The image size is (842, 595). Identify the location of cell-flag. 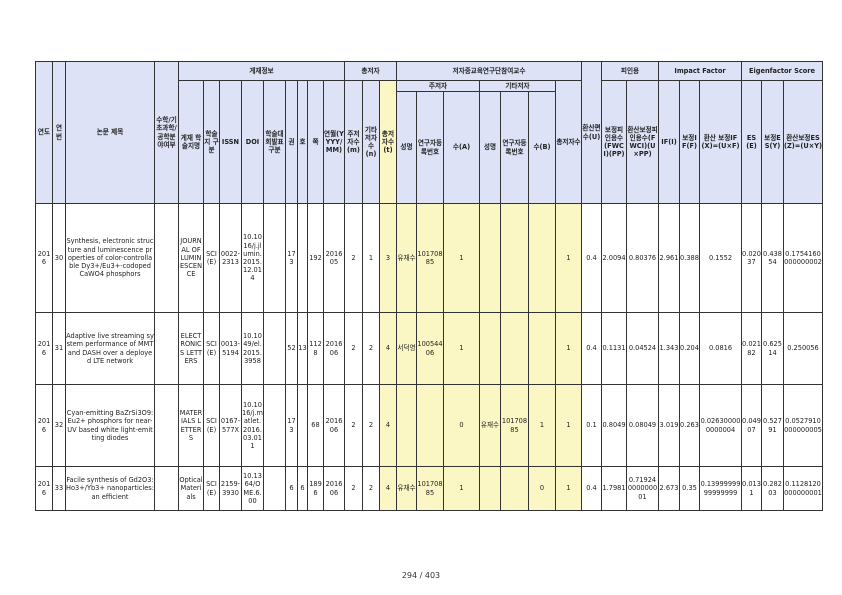
(166, 258).